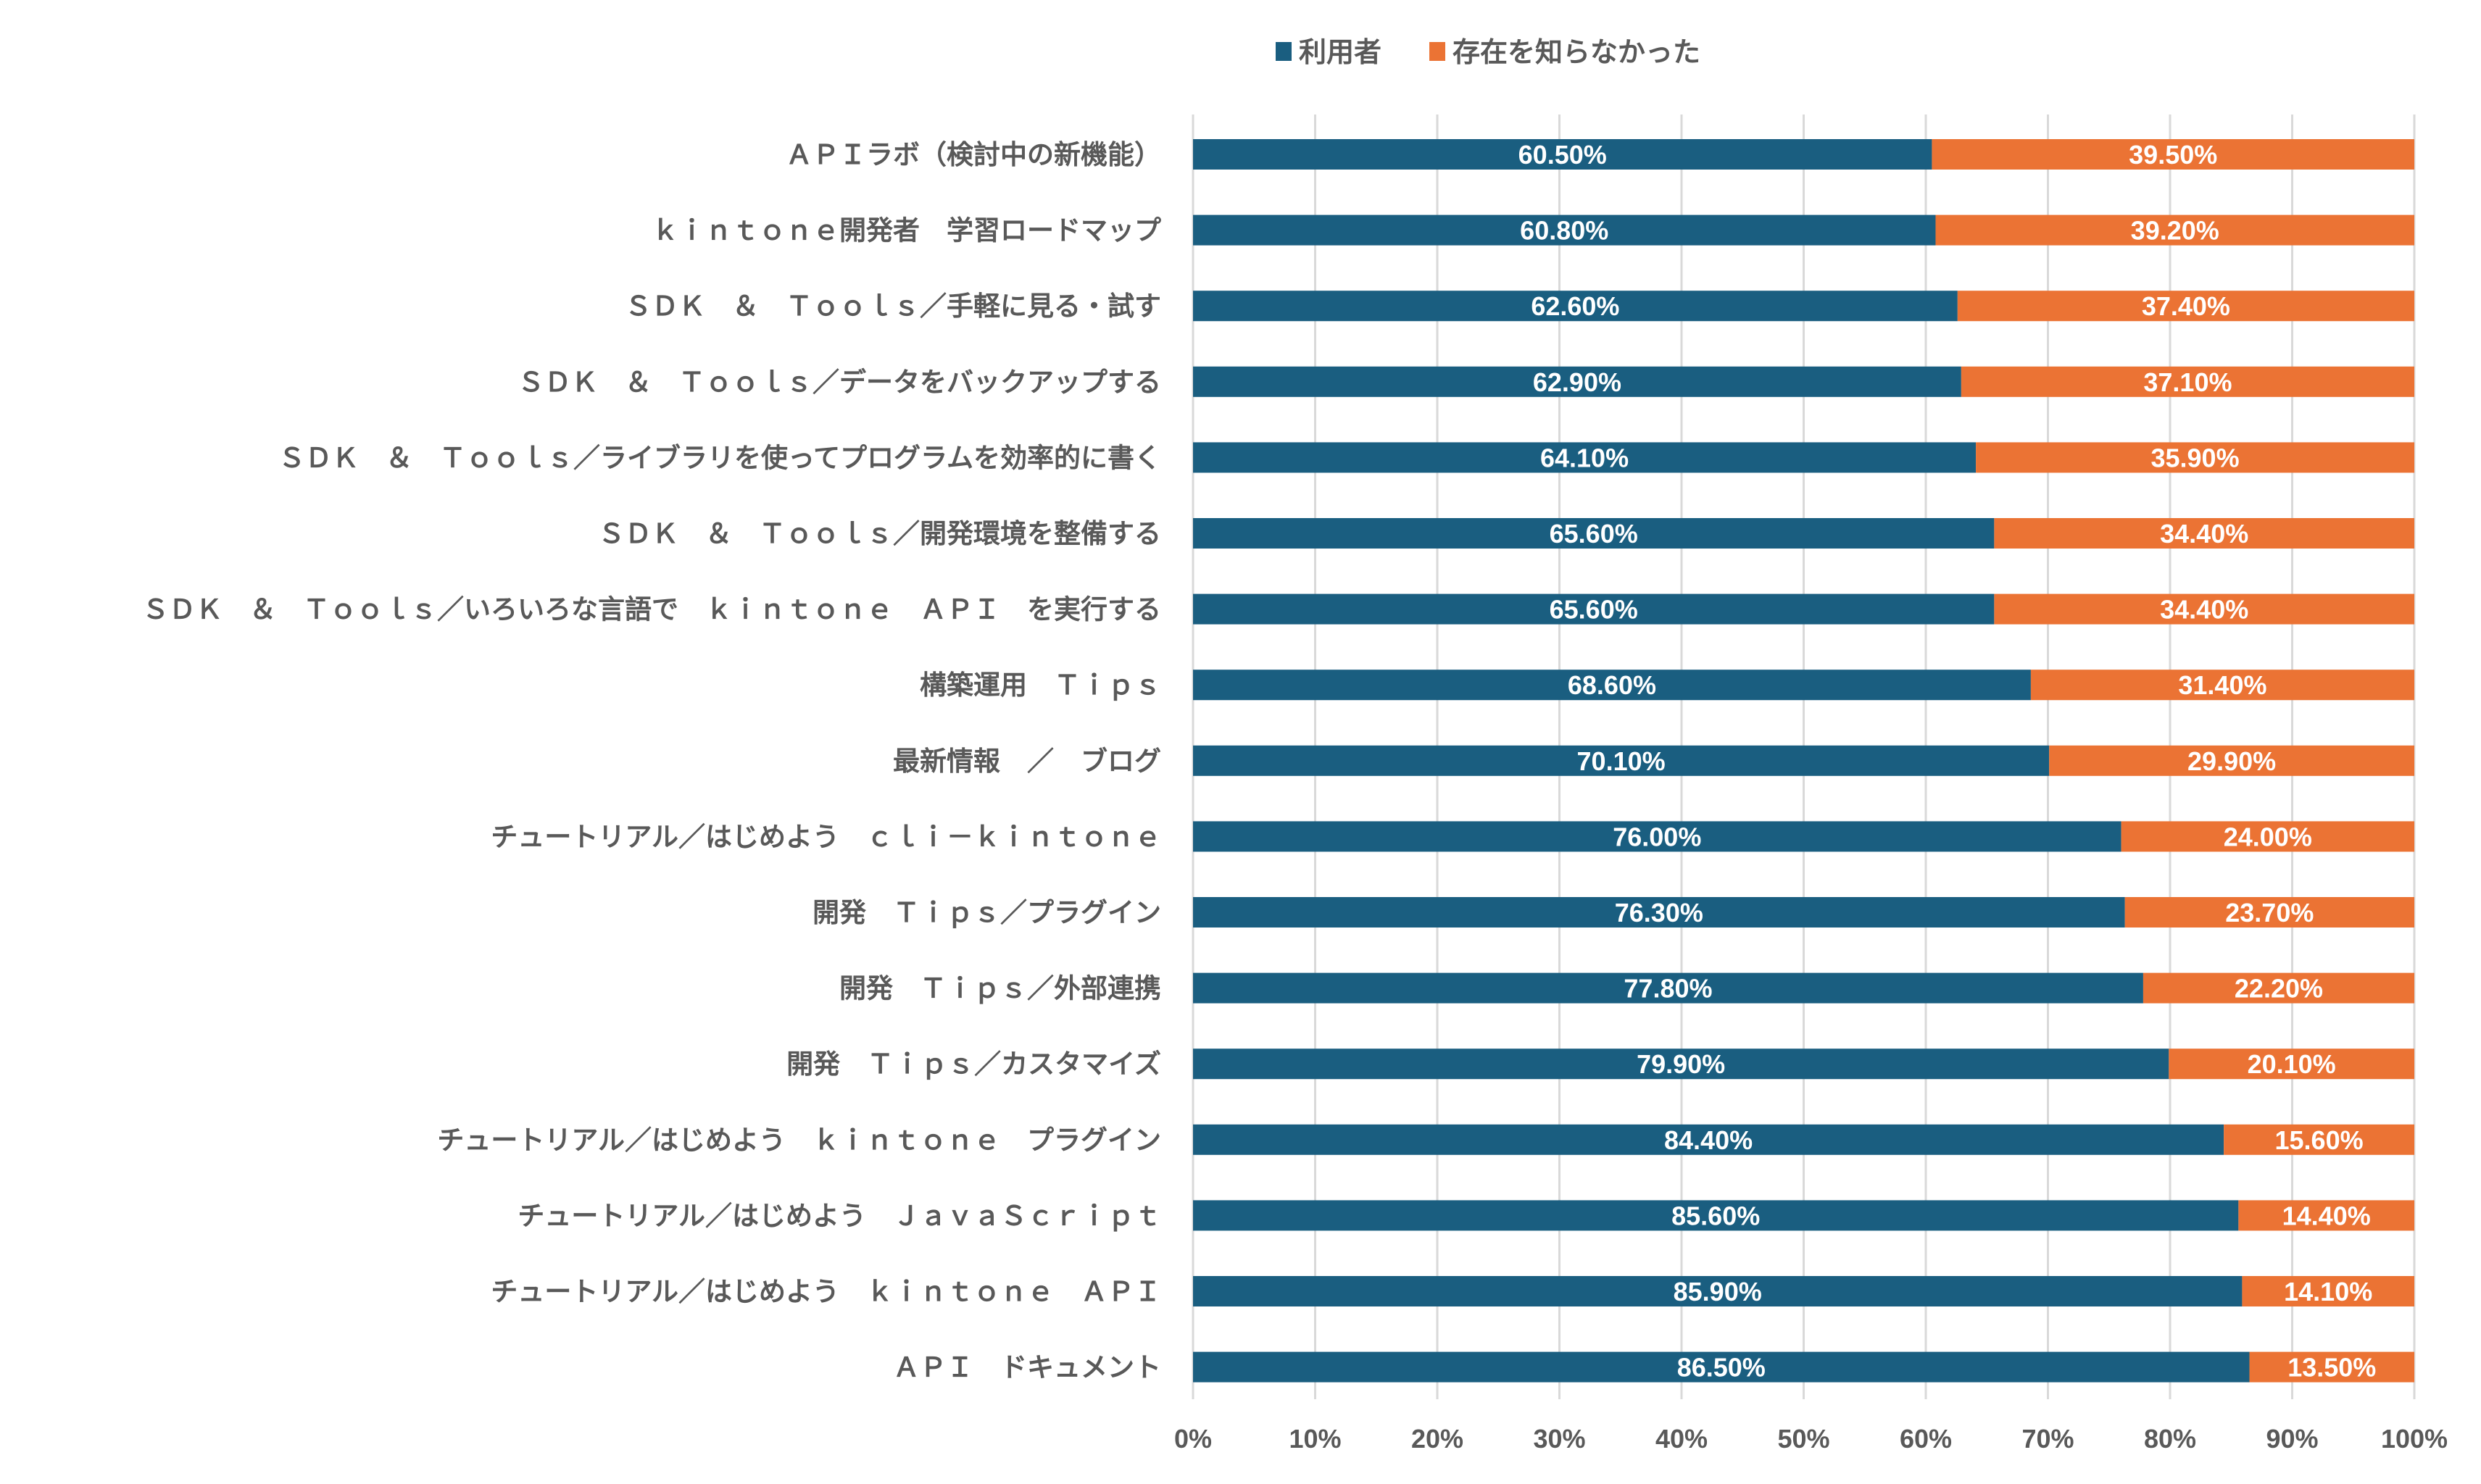 This screenshot has width=2481, height=1484. Describe the element at coordinates (1340, 53) in the screenshot. I see `legend-label: 利用者` at that location.